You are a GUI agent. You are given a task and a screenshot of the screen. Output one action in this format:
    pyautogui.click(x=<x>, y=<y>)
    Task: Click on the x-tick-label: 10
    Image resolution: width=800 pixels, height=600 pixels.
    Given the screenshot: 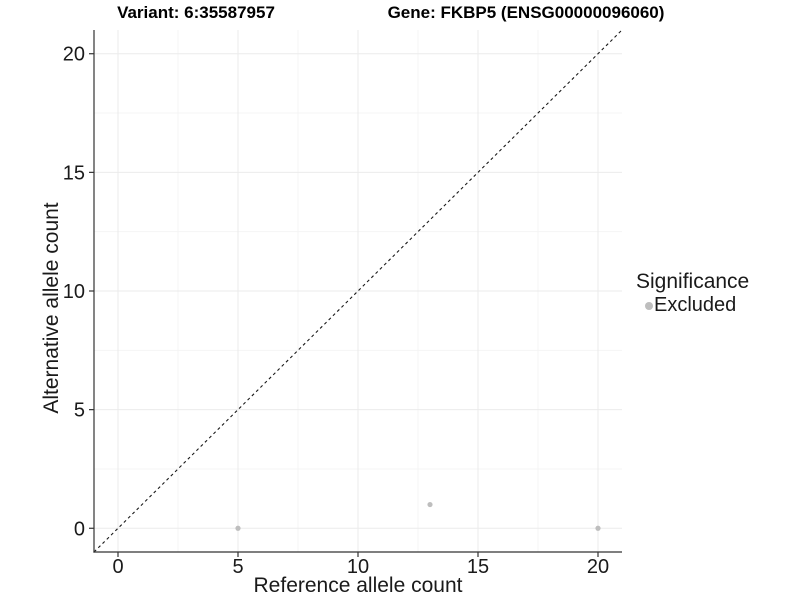 What is the action you would take?
    pyautogui.click(x=358, y=567)
    